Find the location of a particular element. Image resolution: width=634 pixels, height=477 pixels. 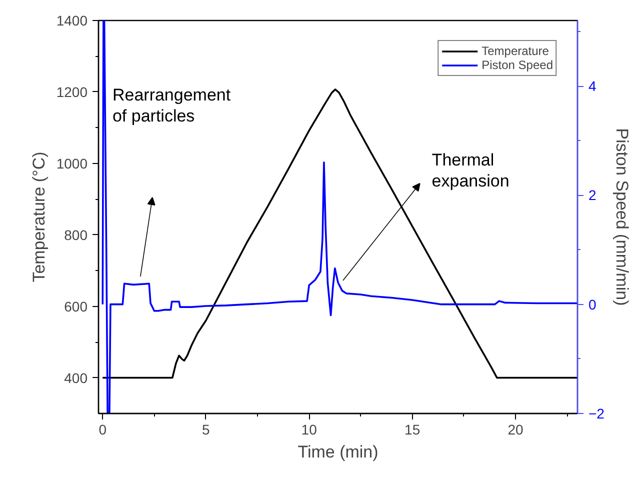

y2-axis-title: Piston Speed (mm/min) is located at coordinates (622, 217).